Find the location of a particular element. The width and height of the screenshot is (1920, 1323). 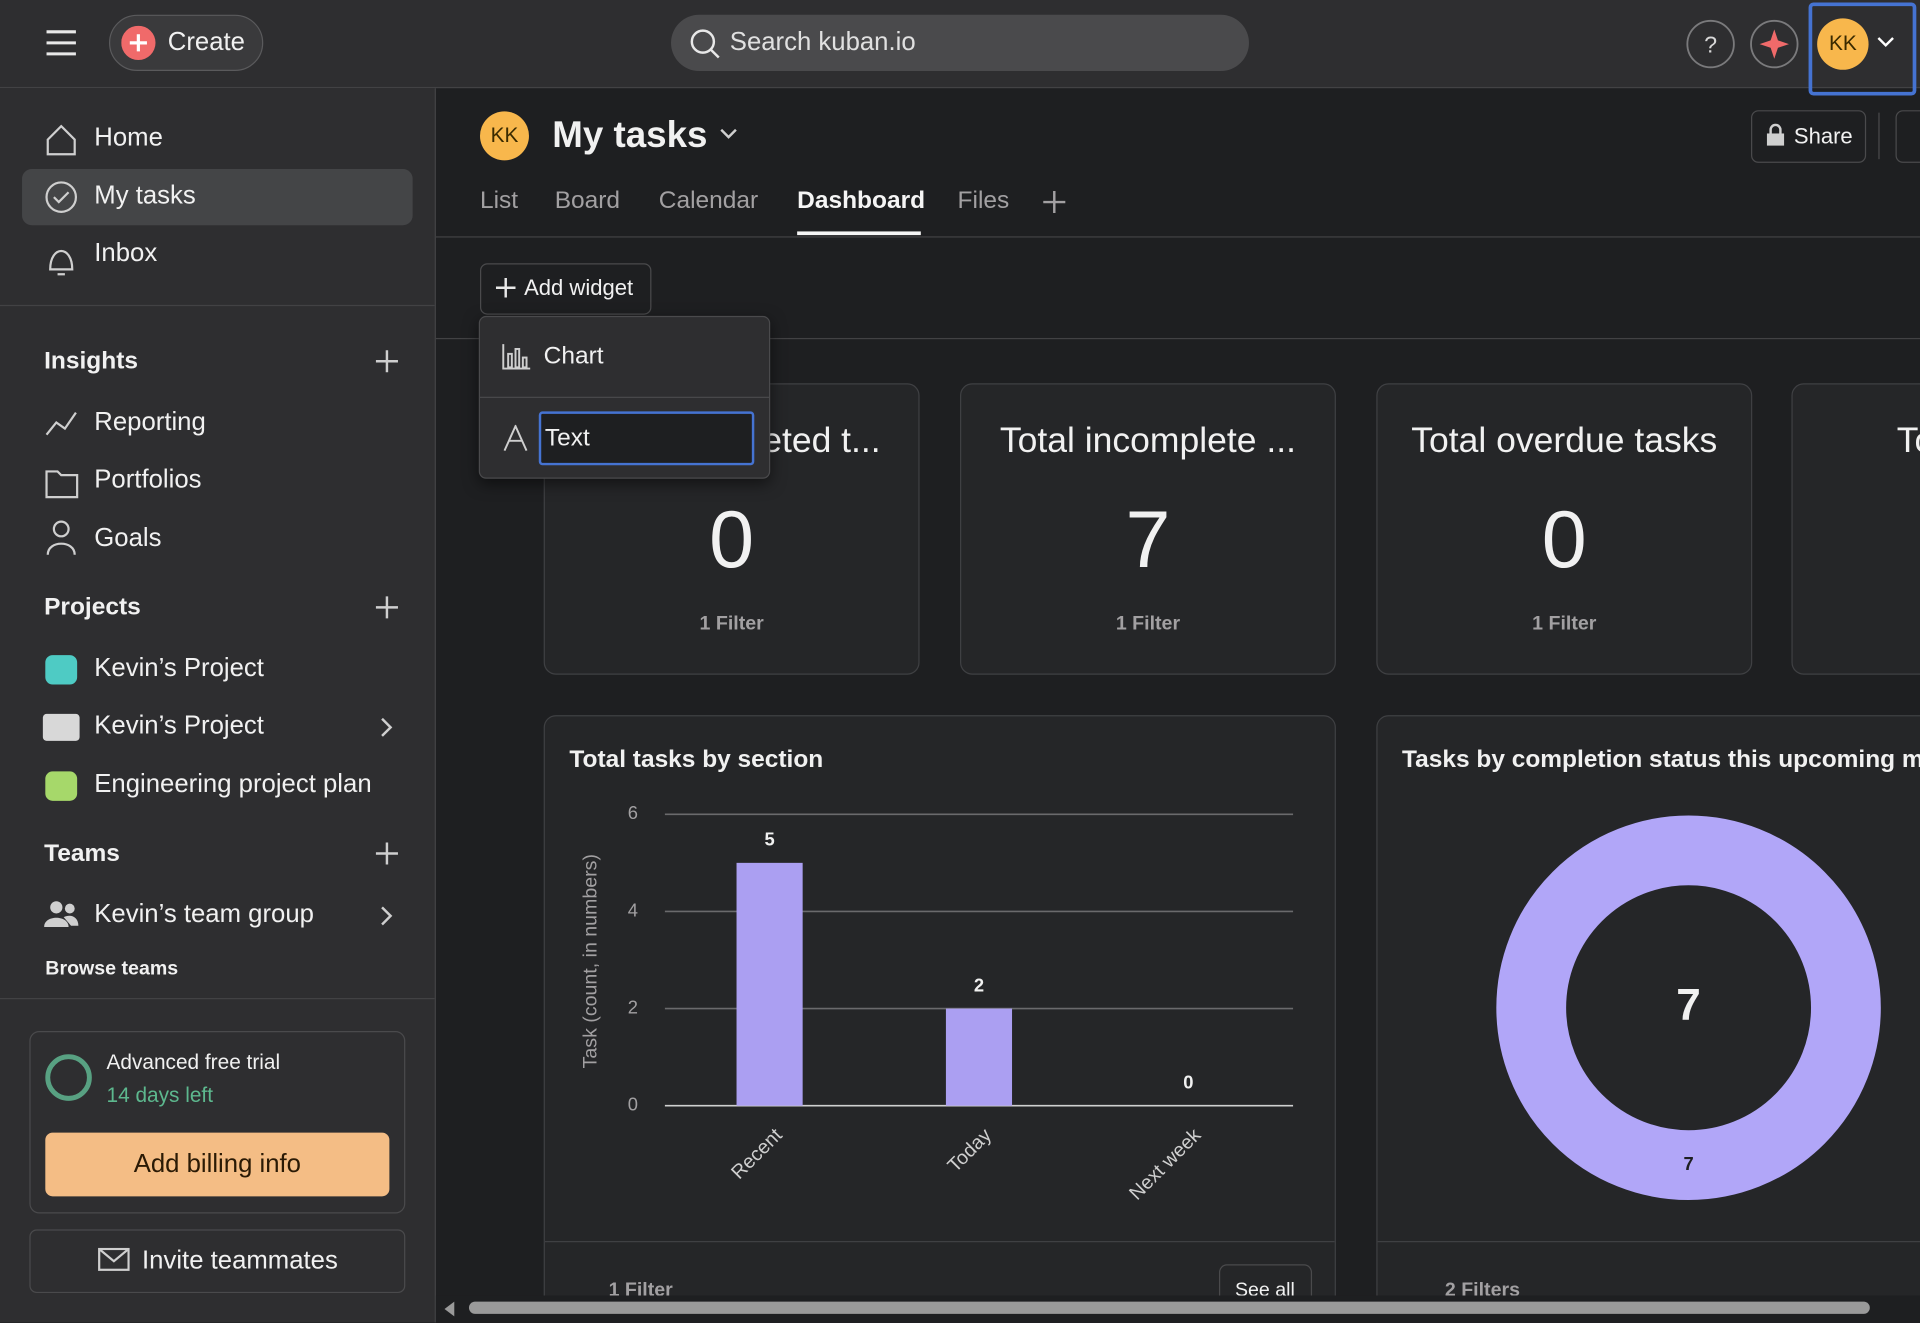

donut-segment is located at coordinates (1688, 1008).